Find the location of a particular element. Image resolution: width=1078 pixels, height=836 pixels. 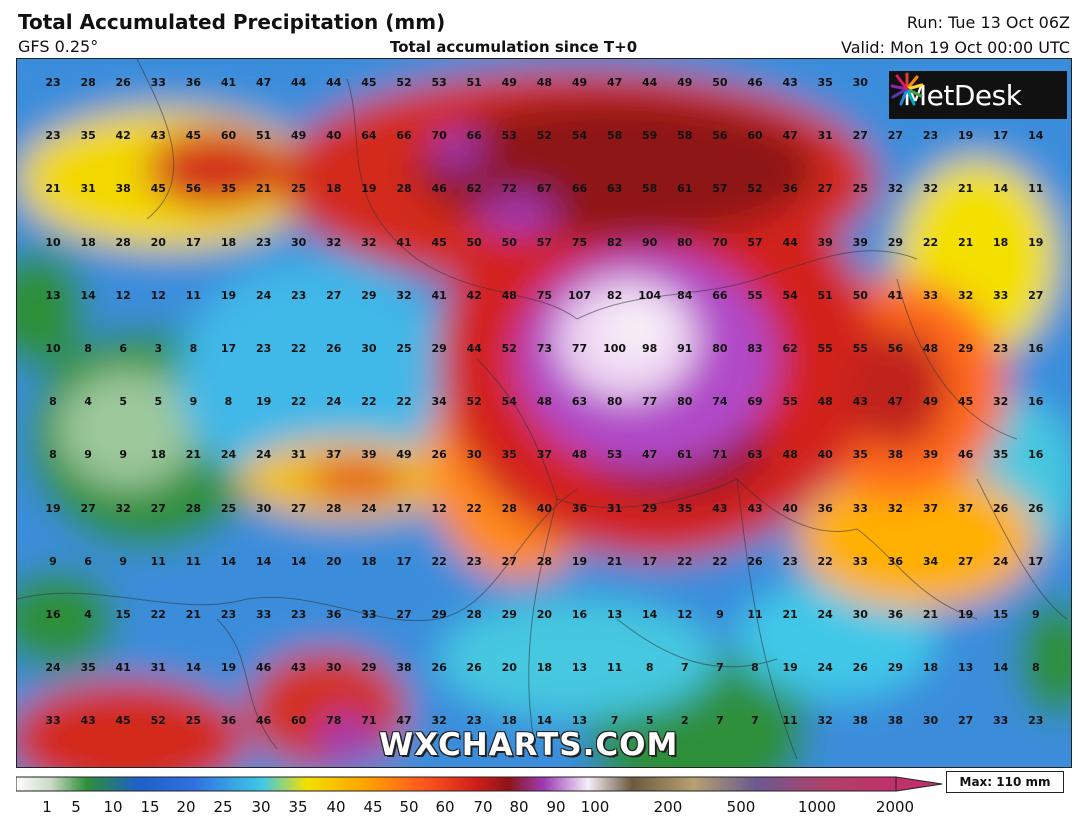

grid-value: 11 is located at coordinates (1036, 189).